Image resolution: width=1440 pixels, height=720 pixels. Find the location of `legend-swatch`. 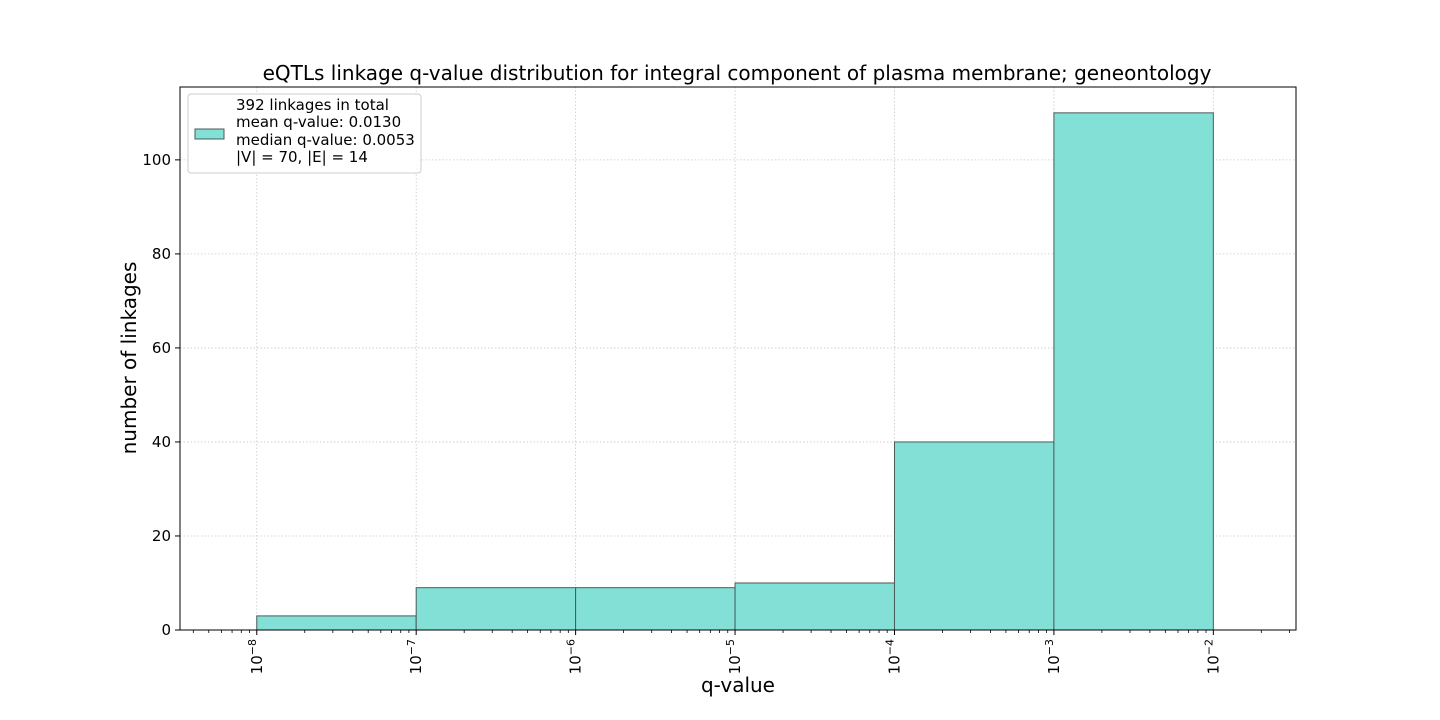

legend-swatch is located at coordinates (209, 134).